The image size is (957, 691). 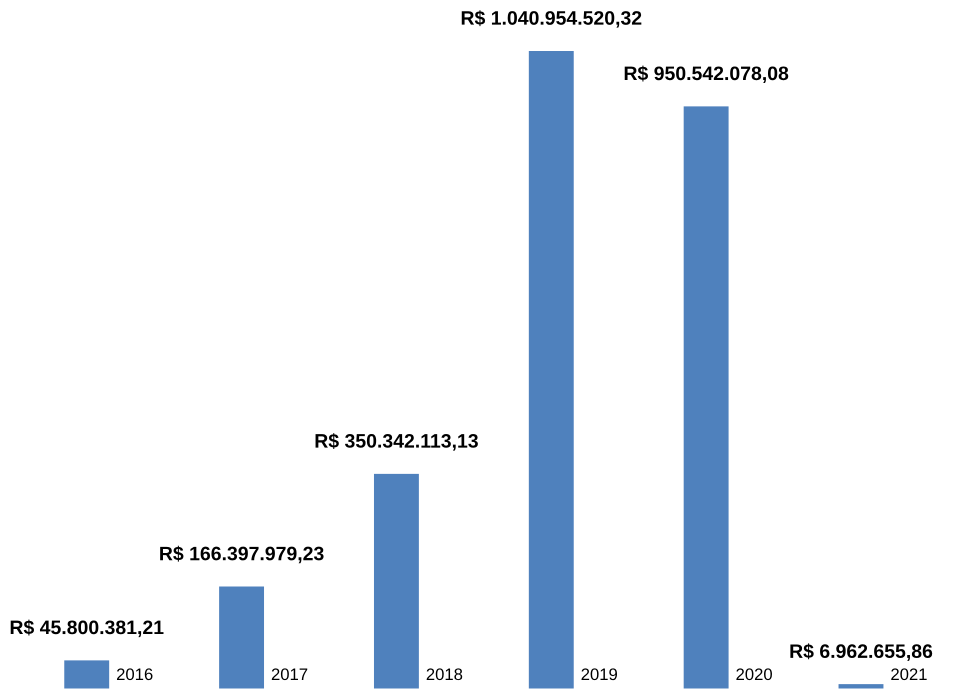 What do you see at coordinates (861, 652) in the screenshot?
I see `data-label: R$ 6.962.655,86` at bounding box center [861, 652].